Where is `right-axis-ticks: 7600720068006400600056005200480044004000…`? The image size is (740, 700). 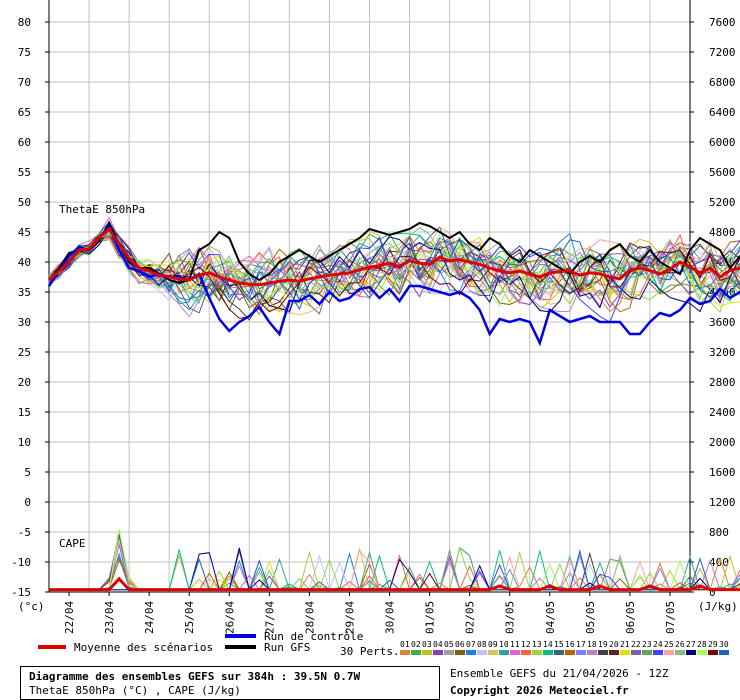 right-axis-ticks: 7600720068006400600056005200480044004000… is located at coordinates (713, 307).